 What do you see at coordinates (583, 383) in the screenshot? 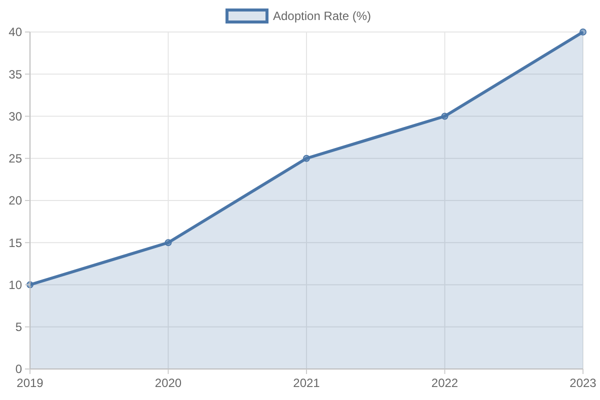
I see `x-tick-label: 2023` at bounding box center [583, 383].